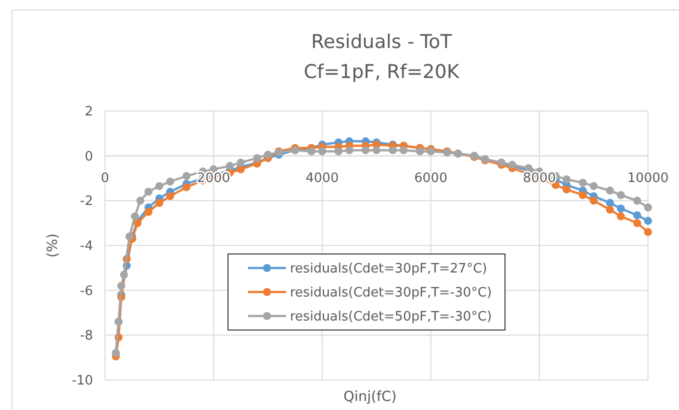 The image size is (679, 410). I want to click on x-tick-label: 8000, so click(539, 178).